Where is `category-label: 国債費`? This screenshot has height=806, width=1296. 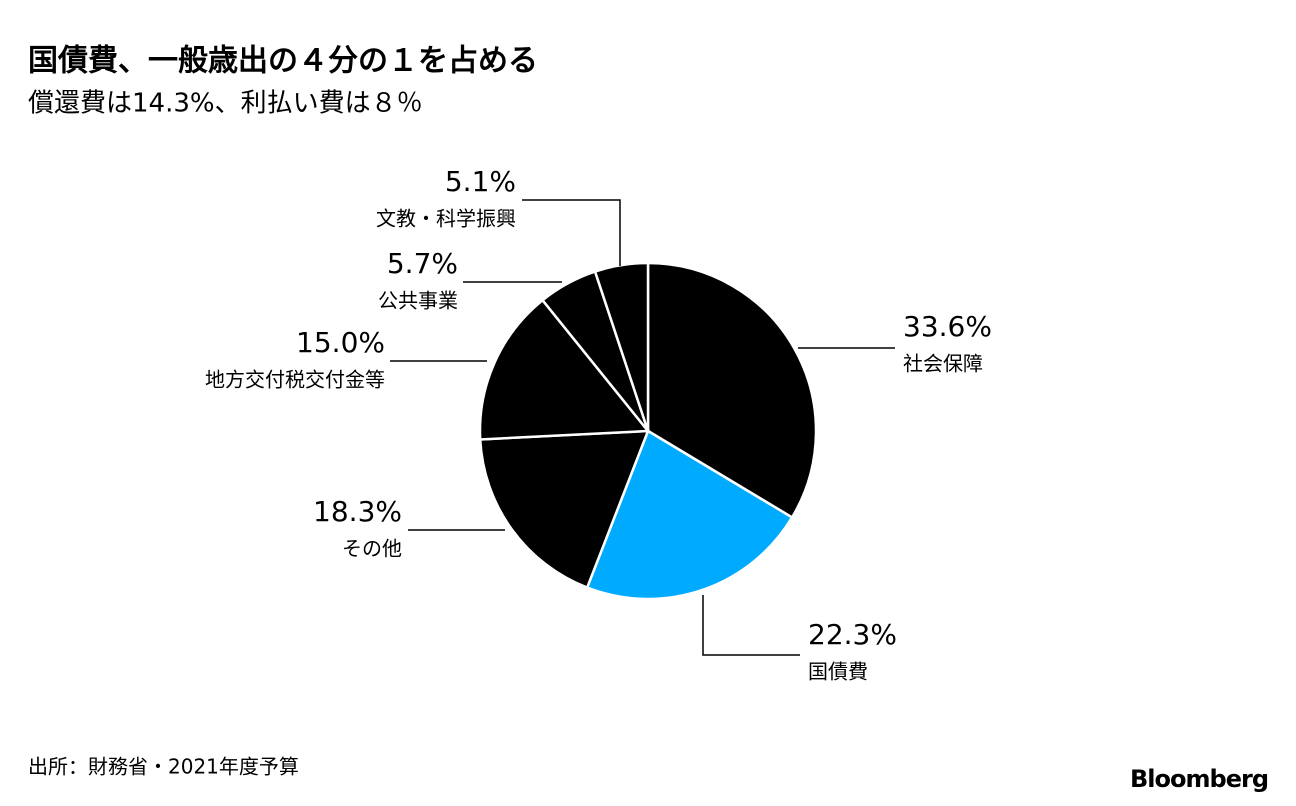
category-label: 国債費 is located at coordinates (838, 672).